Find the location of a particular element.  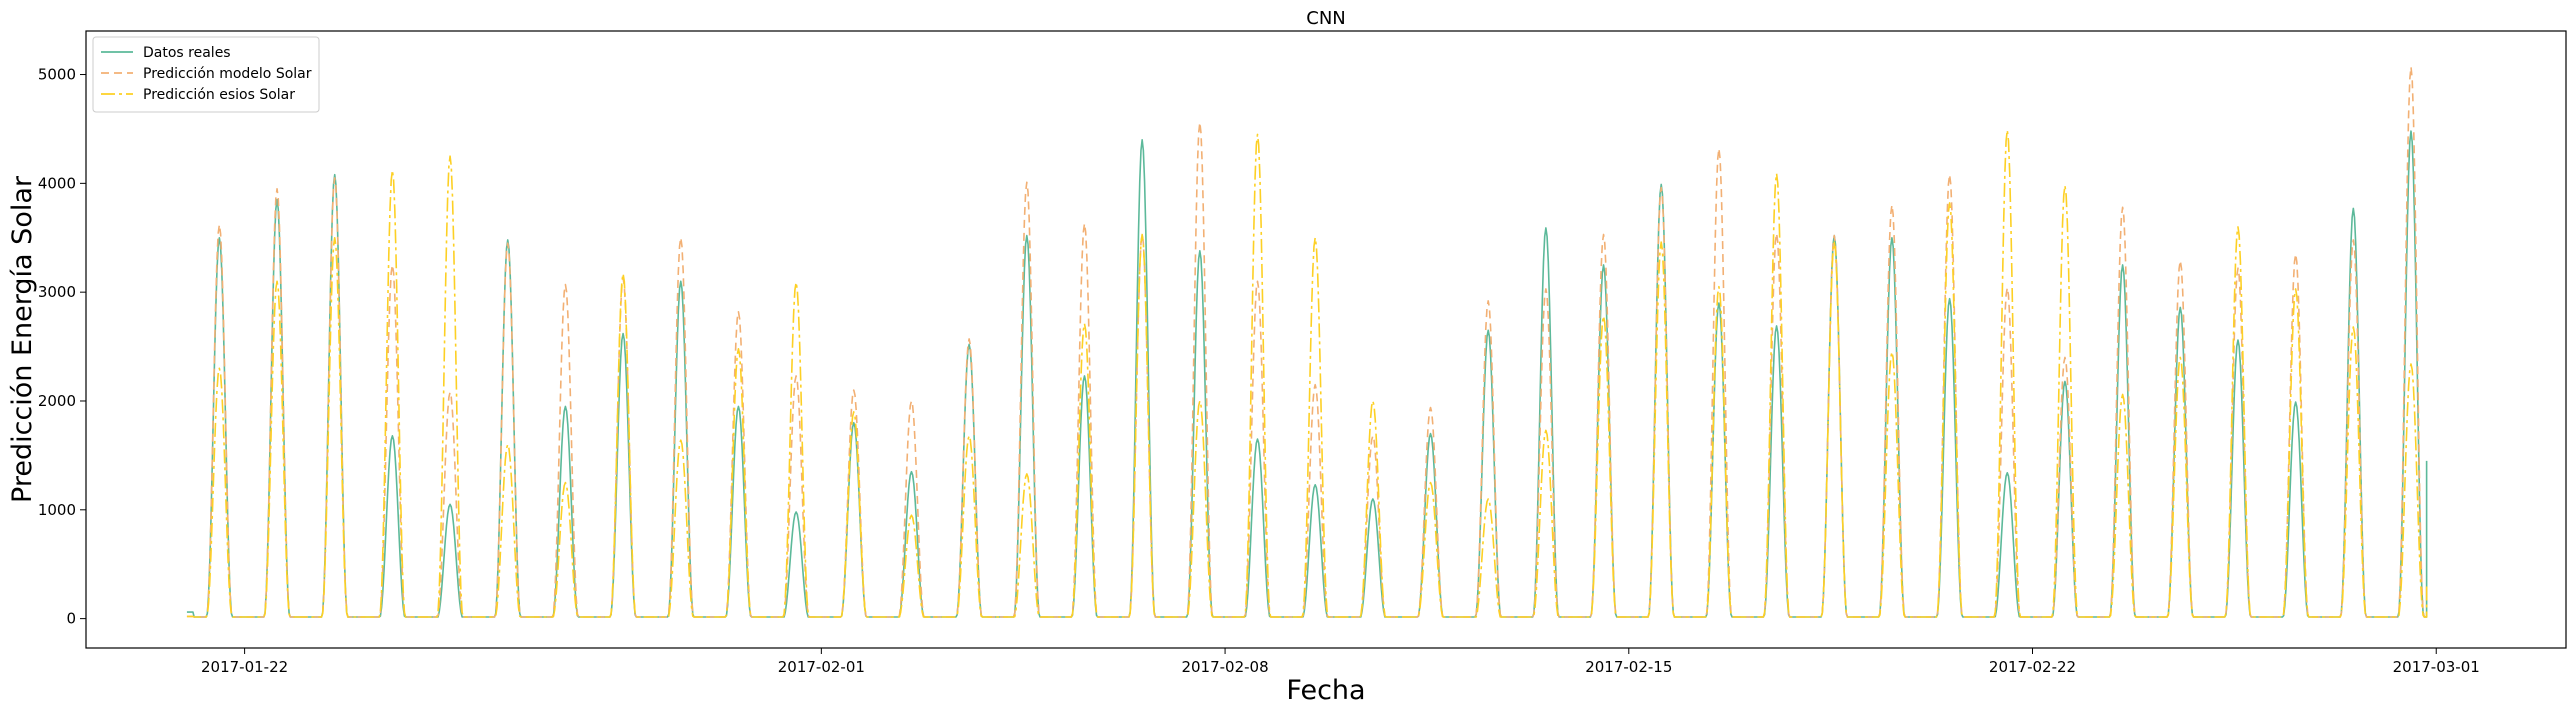

y-tick-label: 4000 is located at coordinates (57, 183).